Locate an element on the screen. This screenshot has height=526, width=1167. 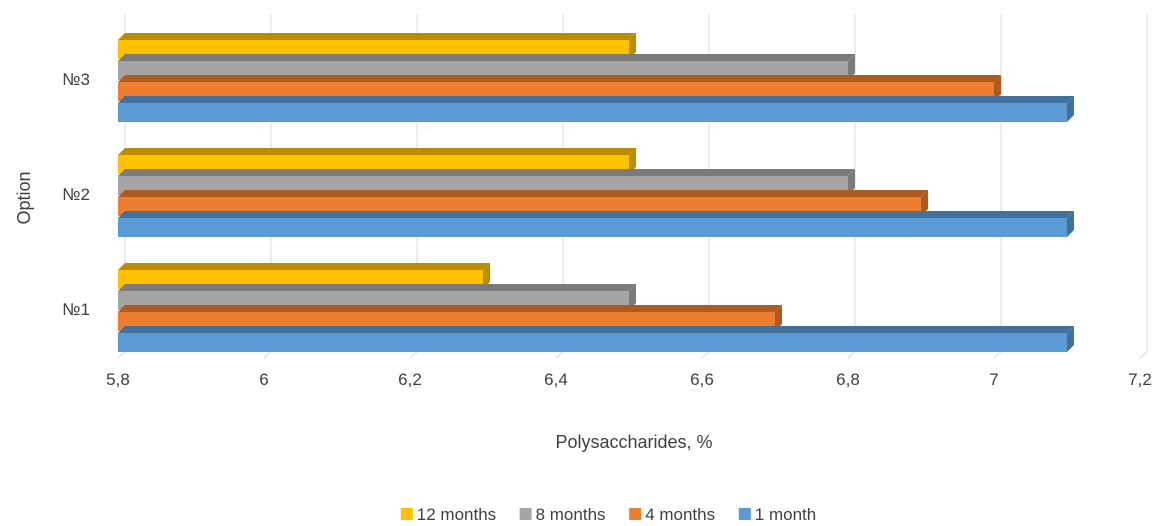
y-axis-title: Option is located at coordinates (24, 197).